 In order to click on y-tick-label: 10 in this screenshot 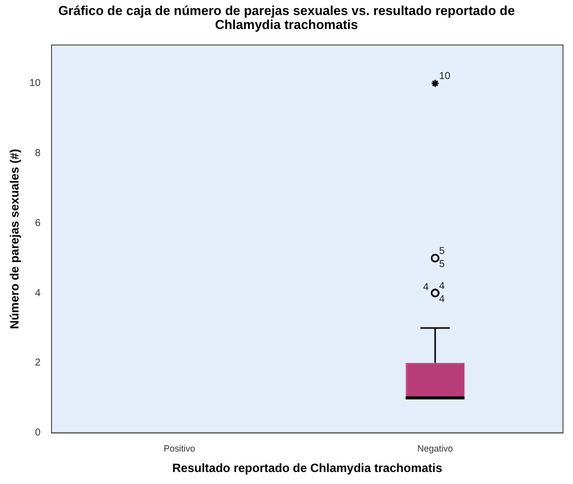, I will do `click(35, 84)`.